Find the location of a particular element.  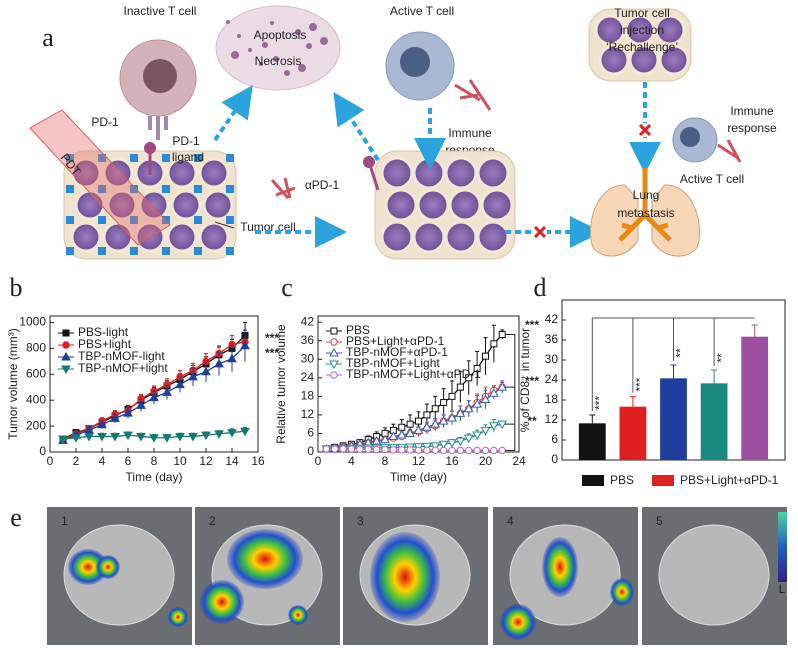

x-tick-label: 0 is located at coordinates (50, 461).